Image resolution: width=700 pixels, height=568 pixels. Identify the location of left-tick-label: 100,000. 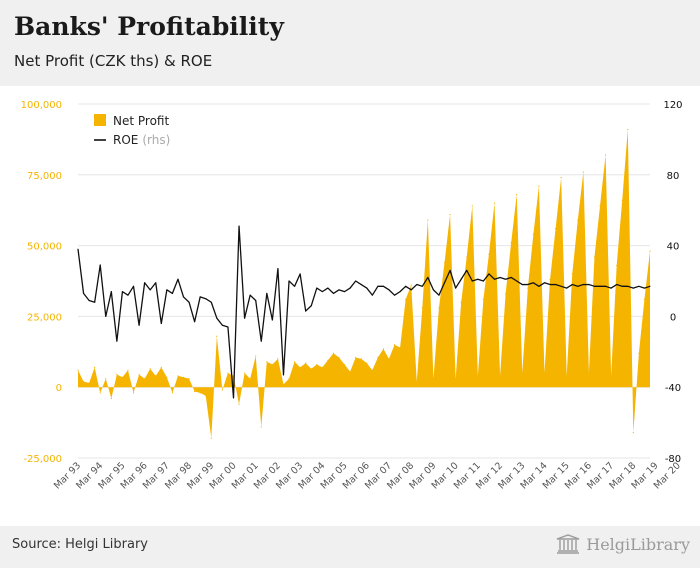
(41, 105).